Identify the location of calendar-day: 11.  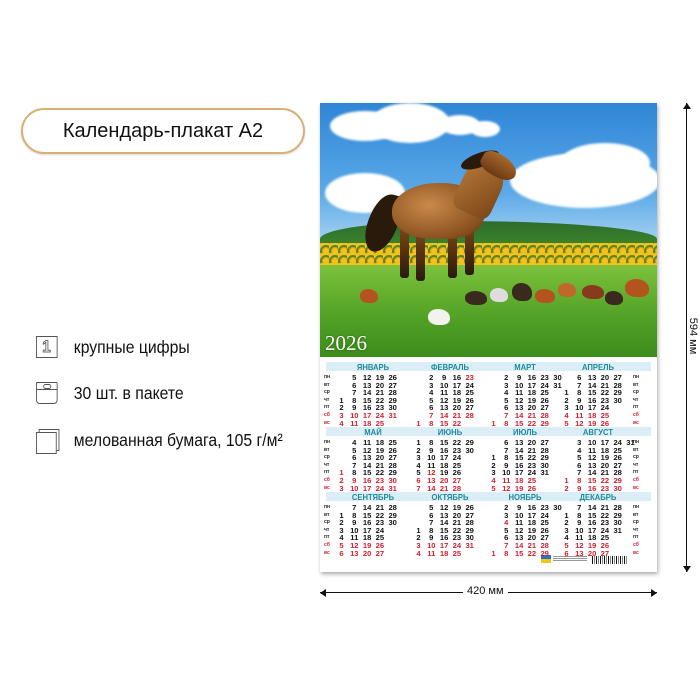
(579, 538).